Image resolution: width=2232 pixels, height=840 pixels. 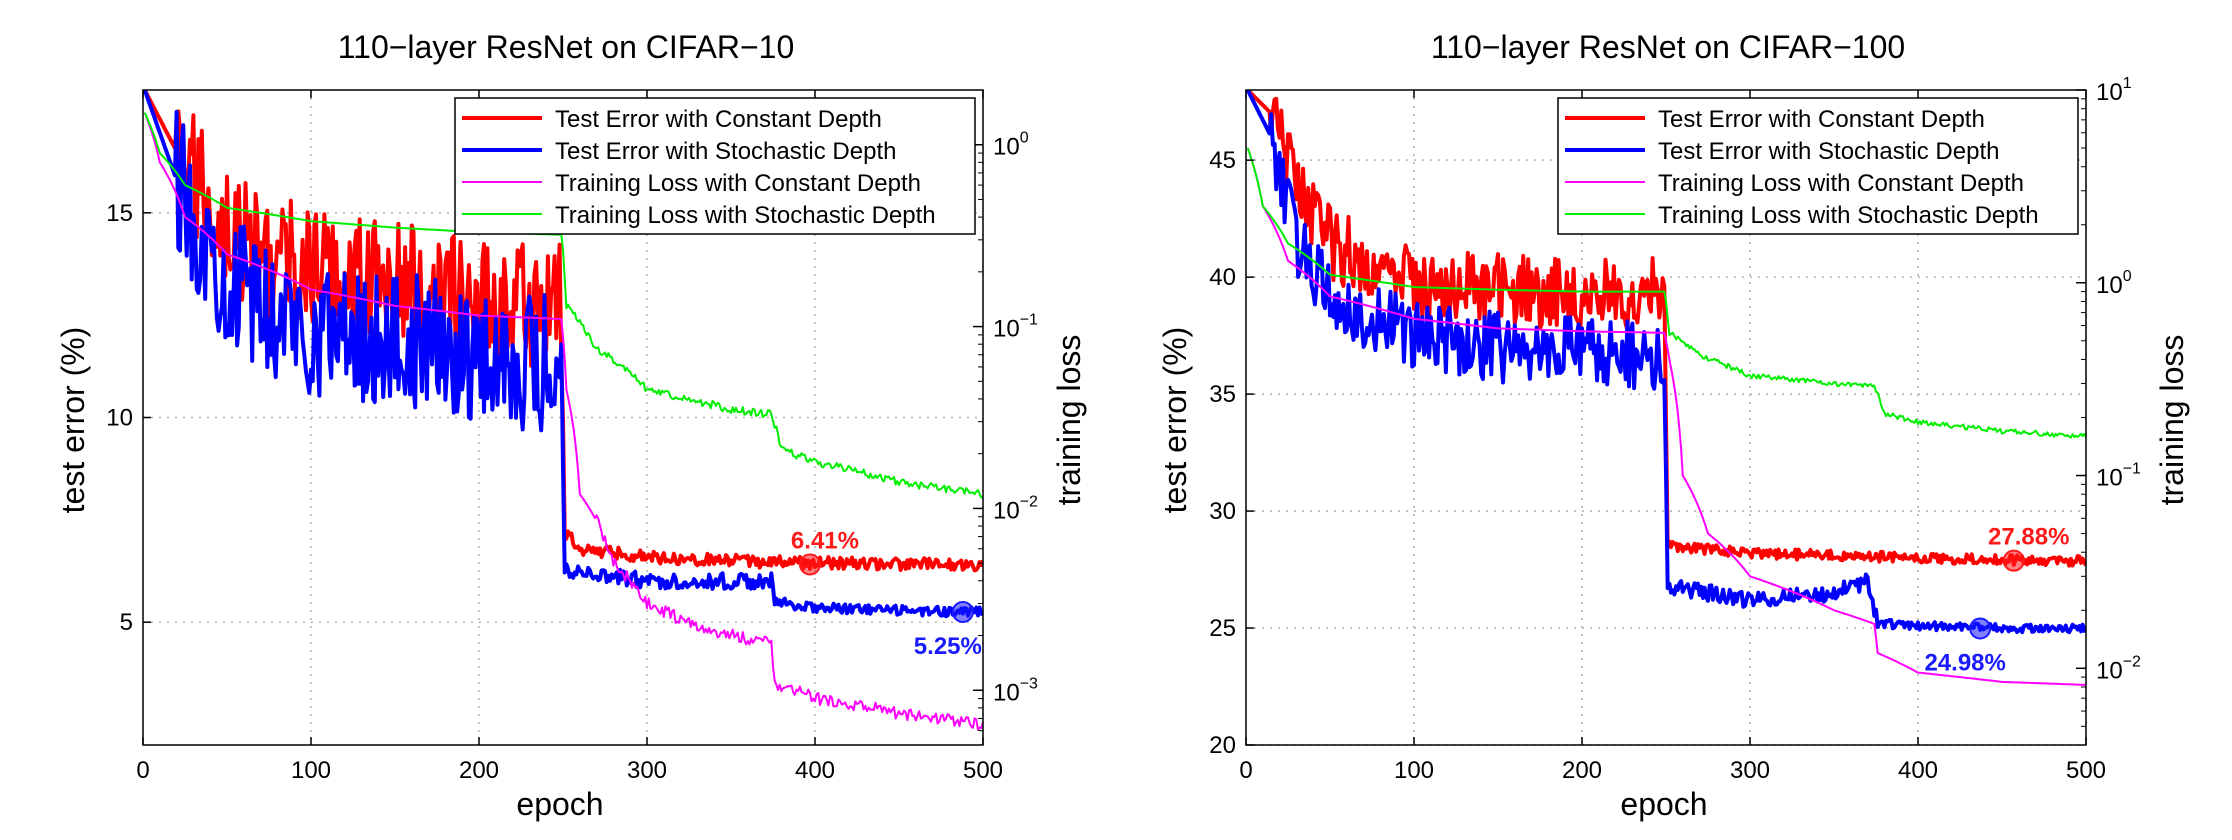 I want to click on y-tick-label: 45, so click(x=1222, y=160).